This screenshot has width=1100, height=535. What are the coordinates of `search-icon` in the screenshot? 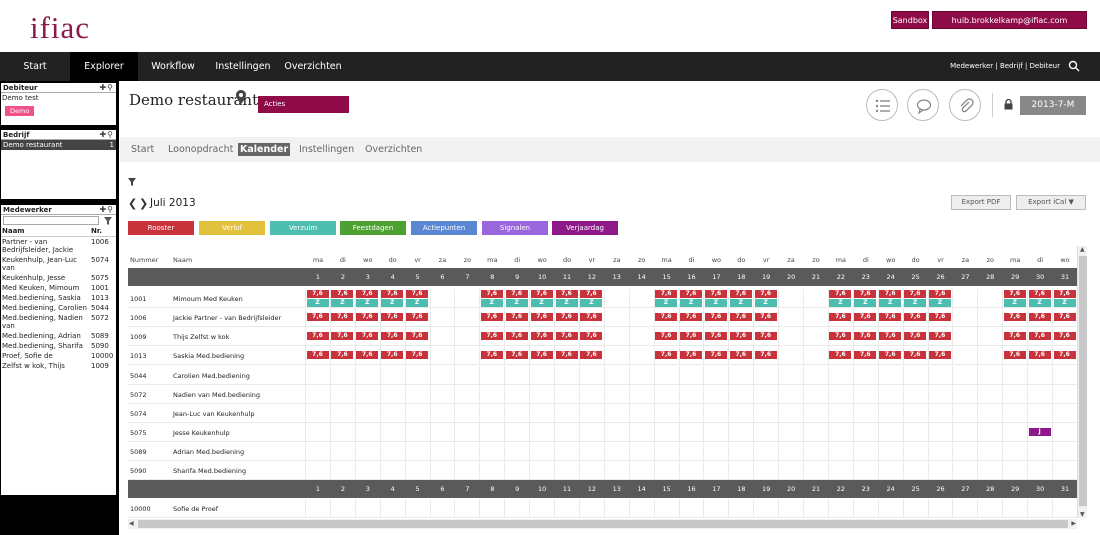 It's located at (1074, 66).